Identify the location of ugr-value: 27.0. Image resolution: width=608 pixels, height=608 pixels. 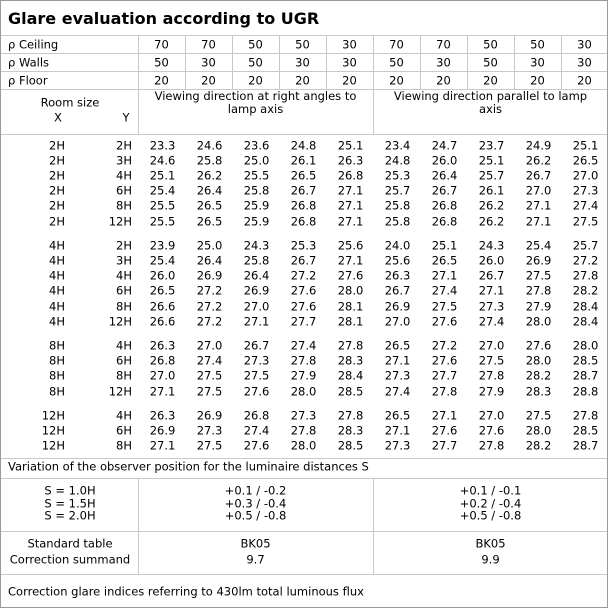
(491, 345).